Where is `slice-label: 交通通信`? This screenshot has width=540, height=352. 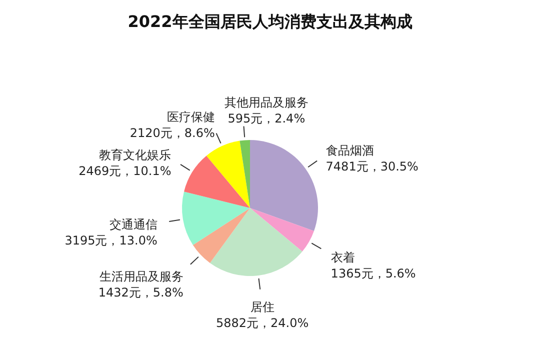
slice-label: 交通通信 is located at coordinates (133, 224).